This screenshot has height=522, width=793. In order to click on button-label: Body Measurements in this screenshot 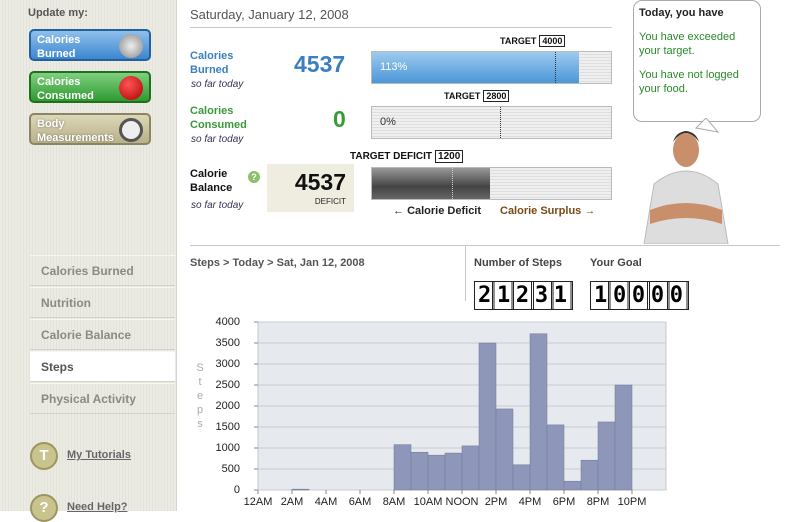, I will do `click(76, 131)`.